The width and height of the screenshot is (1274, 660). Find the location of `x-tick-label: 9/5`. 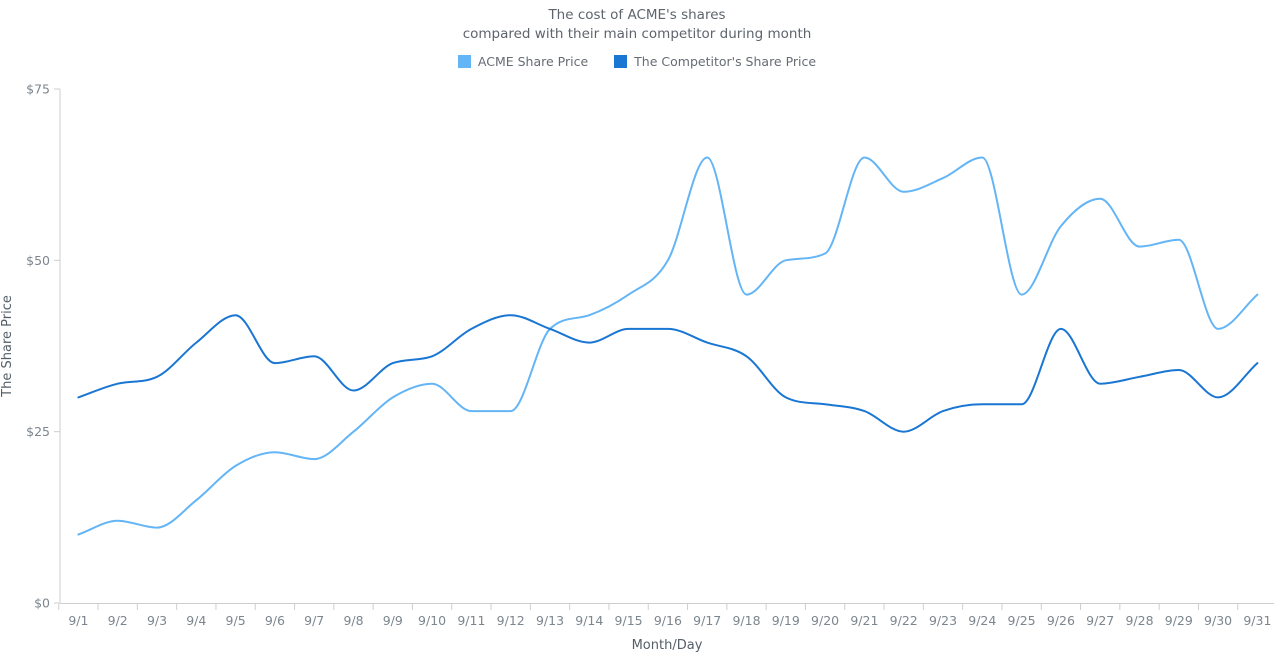

x-tick-label: 9/5 is located at coordinates (236, 620).